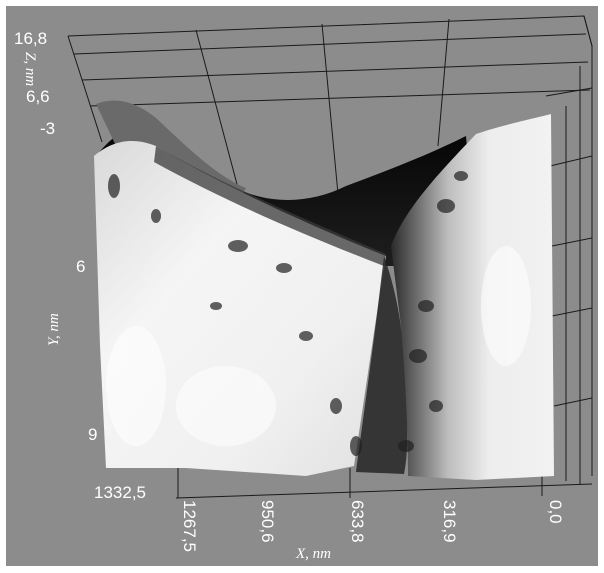  Describe the element at coordinates (313, 554) in the screenshot. I see `x-axis-label: X, nm` at that location.